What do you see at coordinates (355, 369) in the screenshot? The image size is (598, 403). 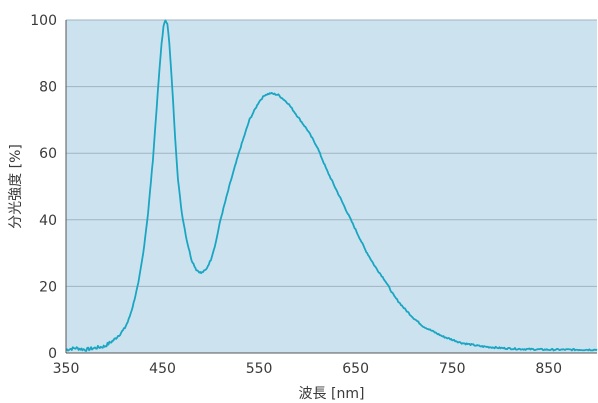 I see `x-tick-label: 650` at bounding box center [355, 369].